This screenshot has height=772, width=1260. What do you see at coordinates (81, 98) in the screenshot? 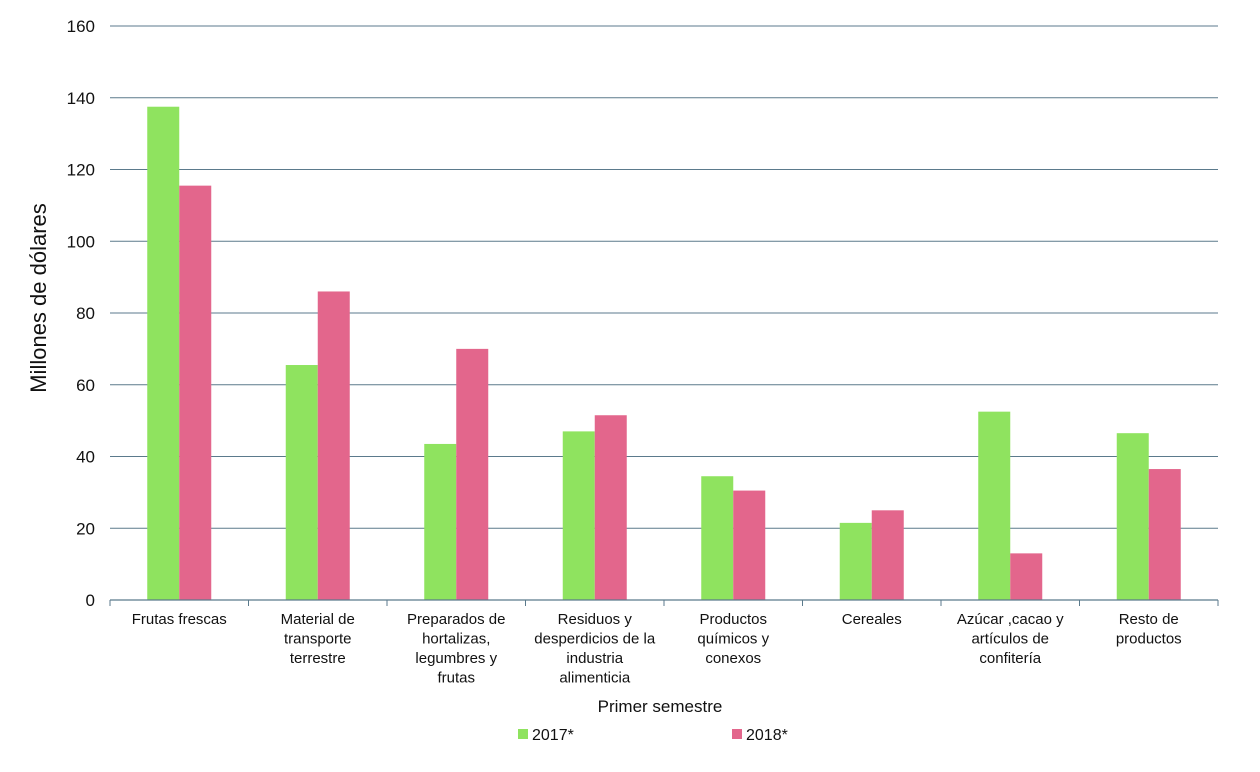
I see `y-tick-label: 140` at bounding box center [81, 98].